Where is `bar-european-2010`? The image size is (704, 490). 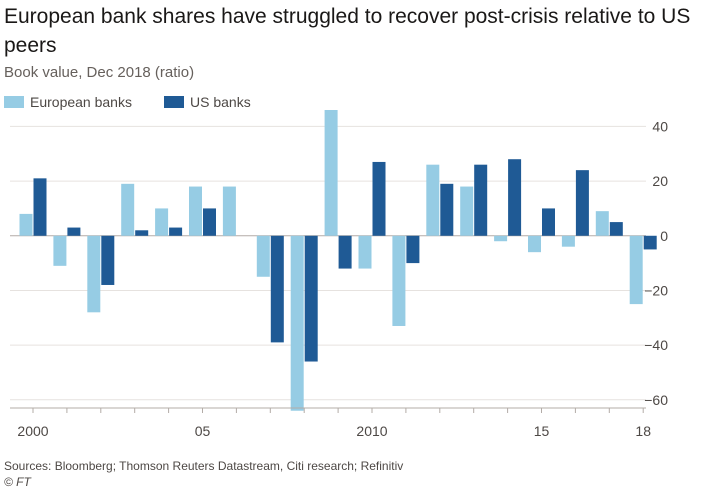
bar-european-2010 is located at coordinates (365, 252).